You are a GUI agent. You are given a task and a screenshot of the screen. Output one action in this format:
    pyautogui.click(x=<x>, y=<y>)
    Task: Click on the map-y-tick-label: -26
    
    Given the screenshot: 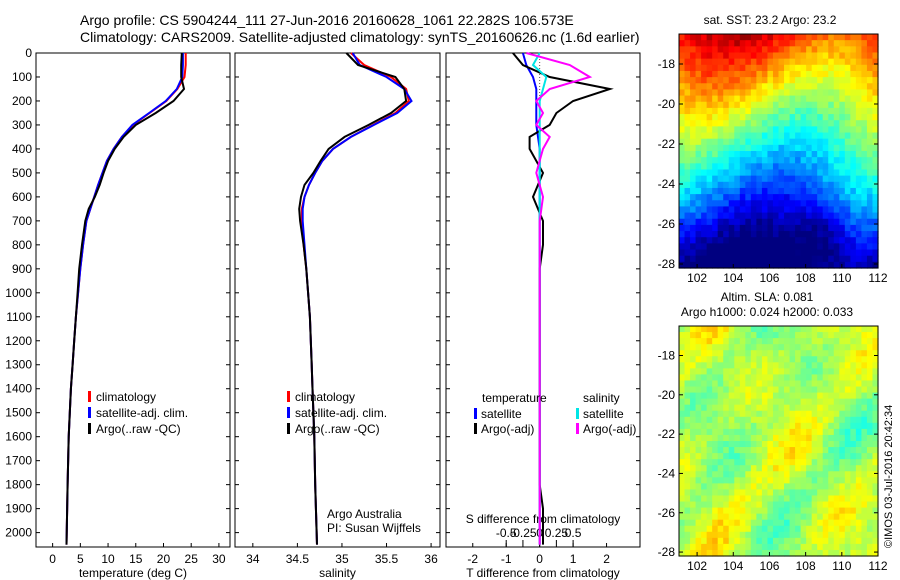 What is the action you would take?
    pyautogui.click(x=667, y=224)
    